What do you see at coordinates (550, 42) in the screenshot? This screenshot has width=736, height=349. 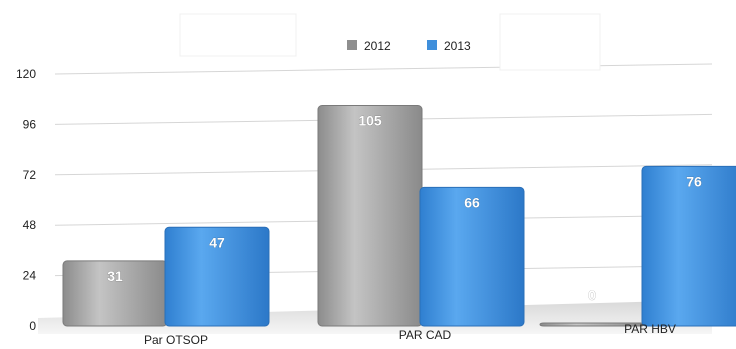 I see `legend-blank-box-right` at bounding box center [550, 42].